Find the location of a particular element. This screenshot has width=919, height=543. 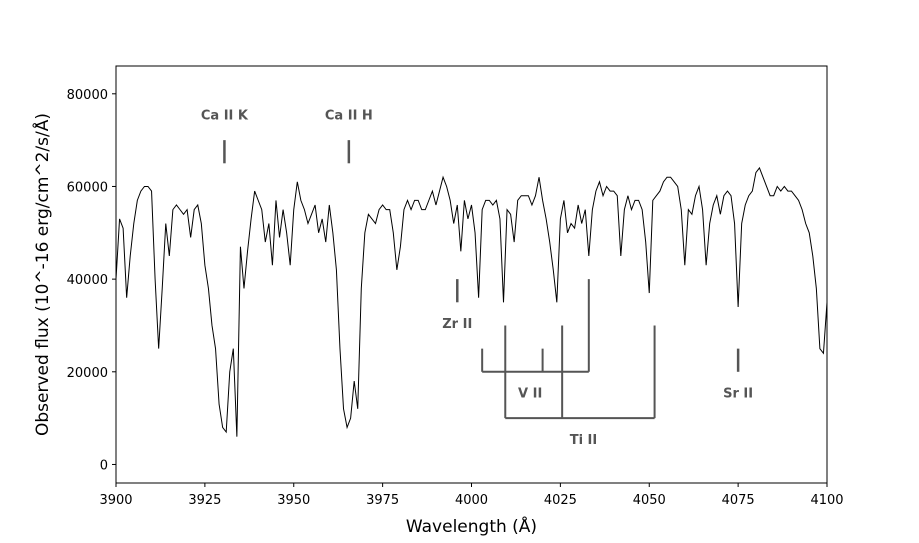

x-tick-label: 3950 is located at coordinates (293, 500).